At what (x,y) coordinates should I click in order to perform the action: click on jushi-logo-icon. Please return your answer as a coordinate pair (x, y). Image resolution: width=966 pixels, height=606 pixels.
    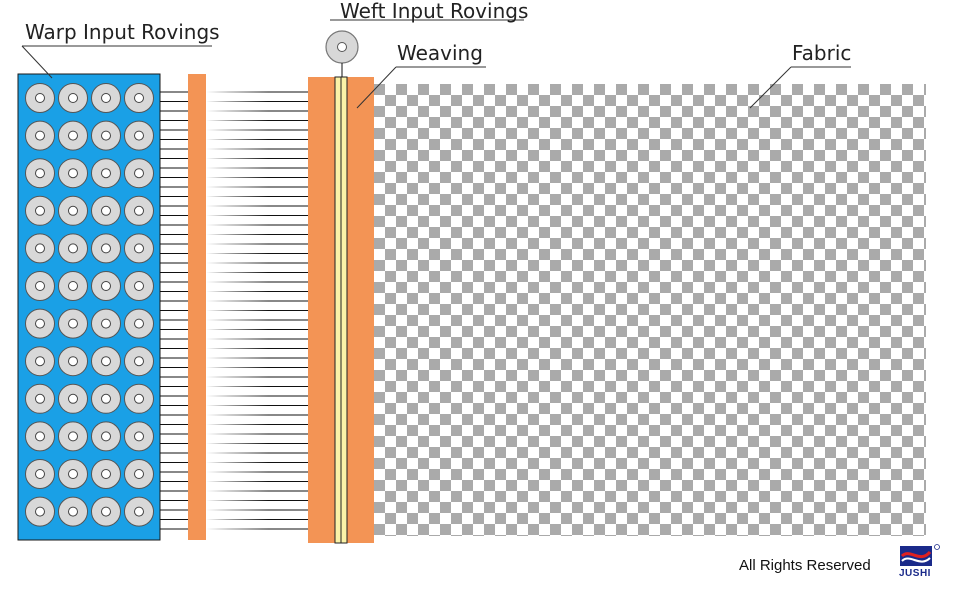
    Looking at the image, I should click on (920, 555).